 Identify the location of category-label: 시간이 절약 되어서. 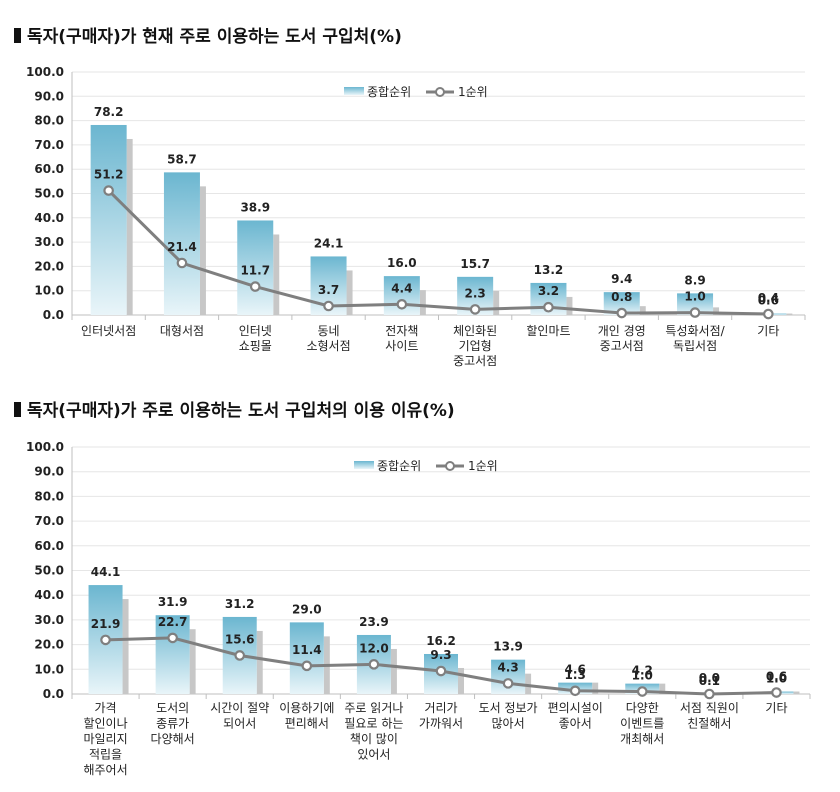
(239, 715).